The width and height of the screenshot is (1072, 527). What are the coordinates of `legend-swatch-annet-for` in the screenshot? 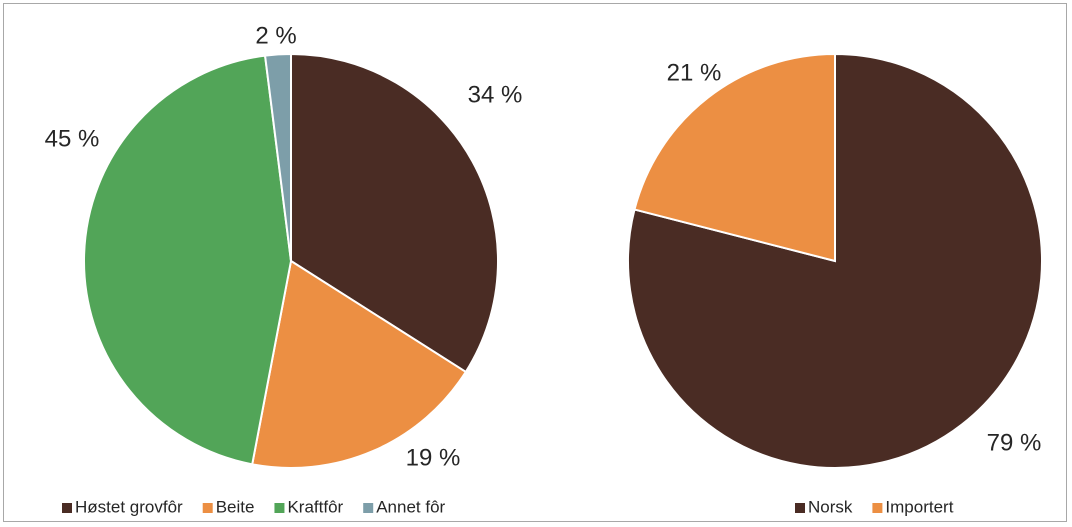 It's located at (368, 508).